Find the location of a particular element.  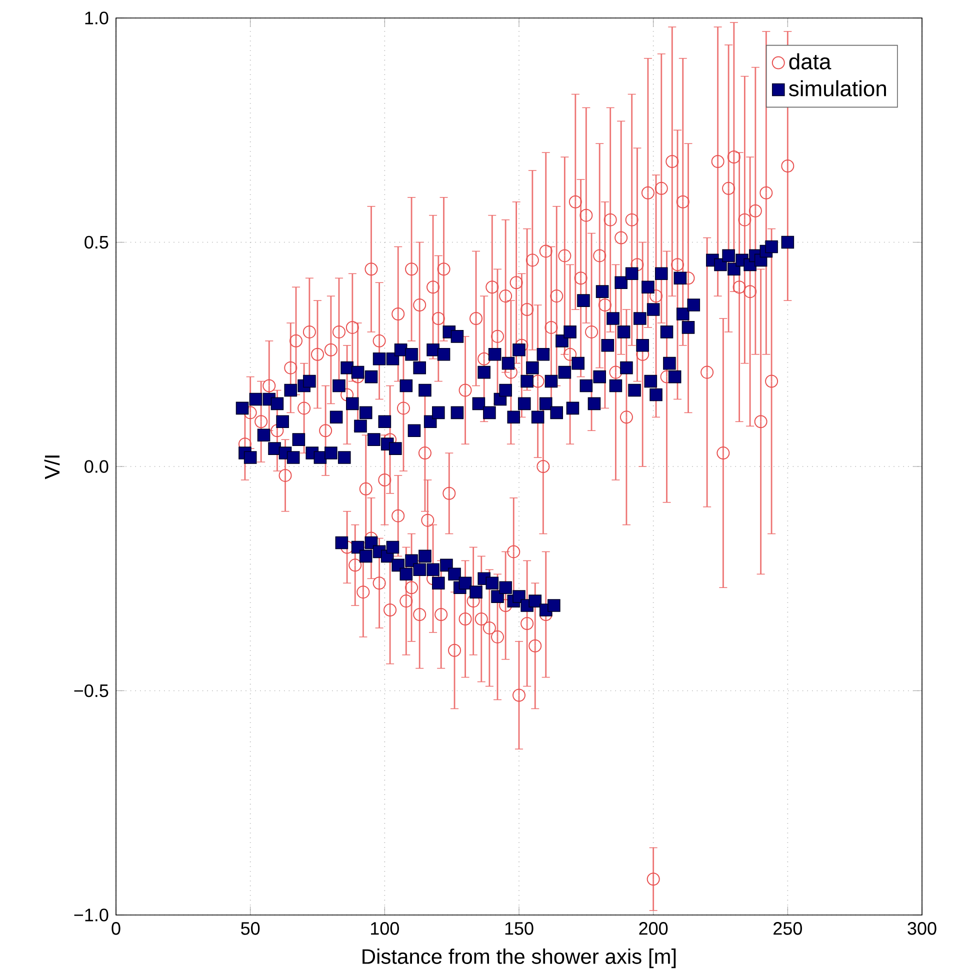

y-tick-label: 1.0 is located at coordinates (96, 18).